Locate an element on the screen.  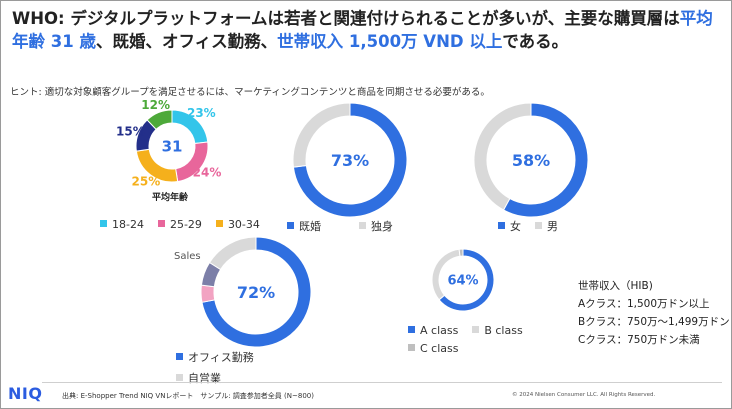
marital-center-value: 73% is located at coordinates (350, 160).